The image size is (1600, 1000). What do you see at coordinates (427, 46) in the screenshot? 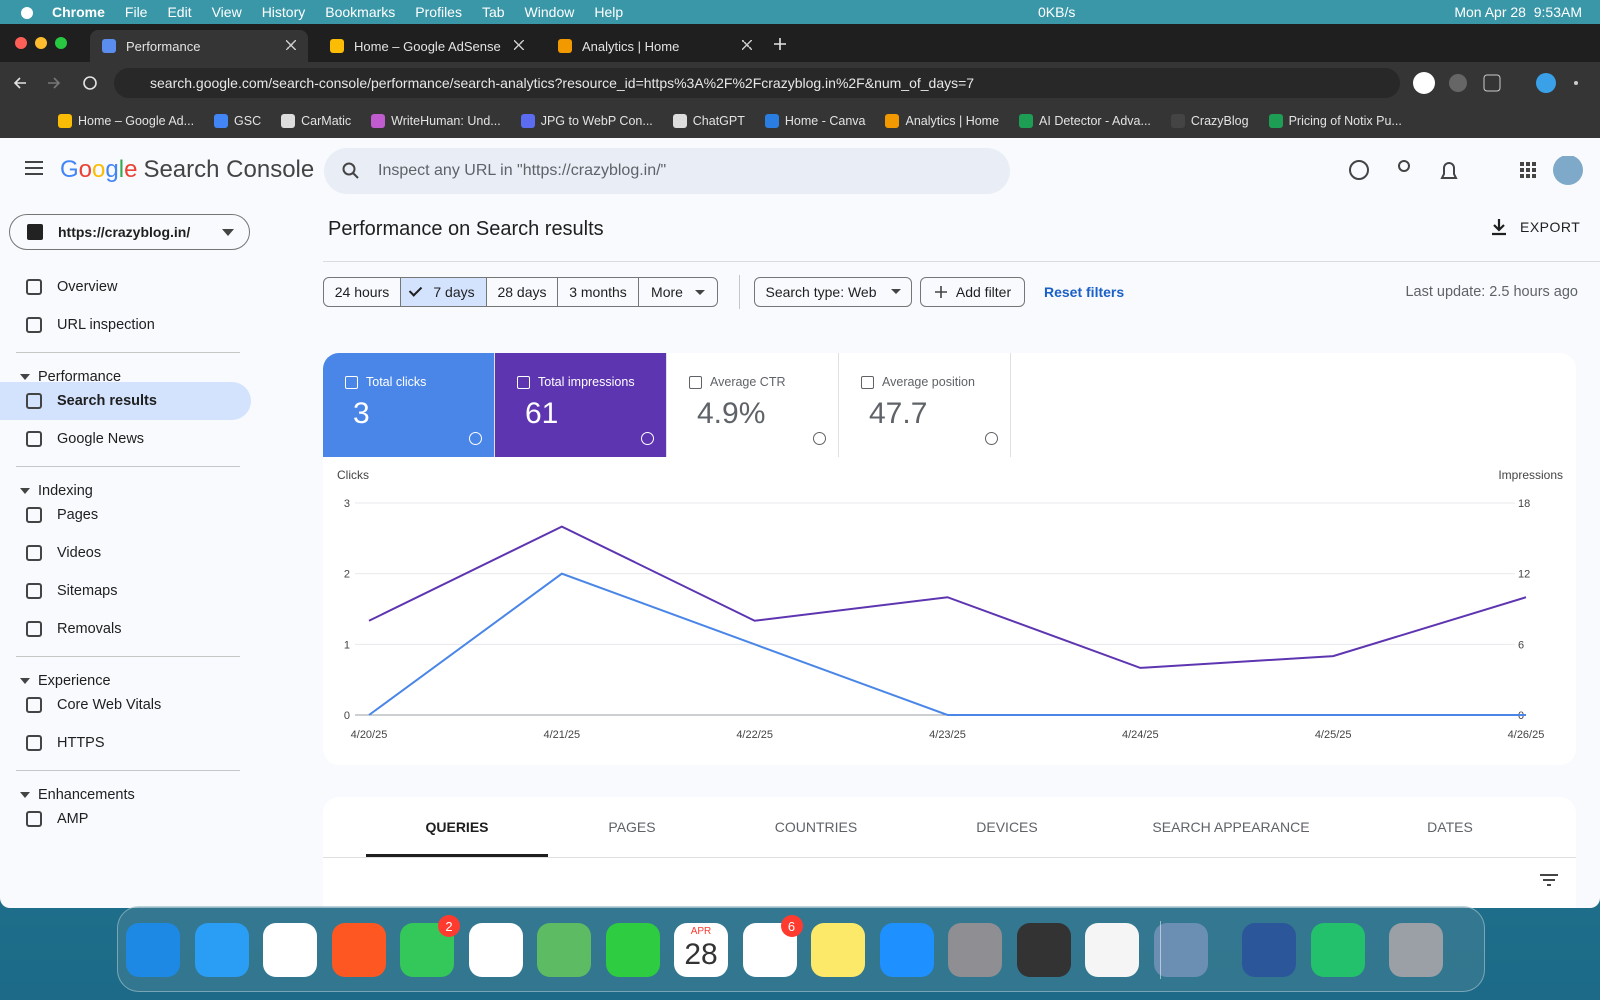
I see `browser-tab: Home – Google AdSense` at bounding box center [427, 46].